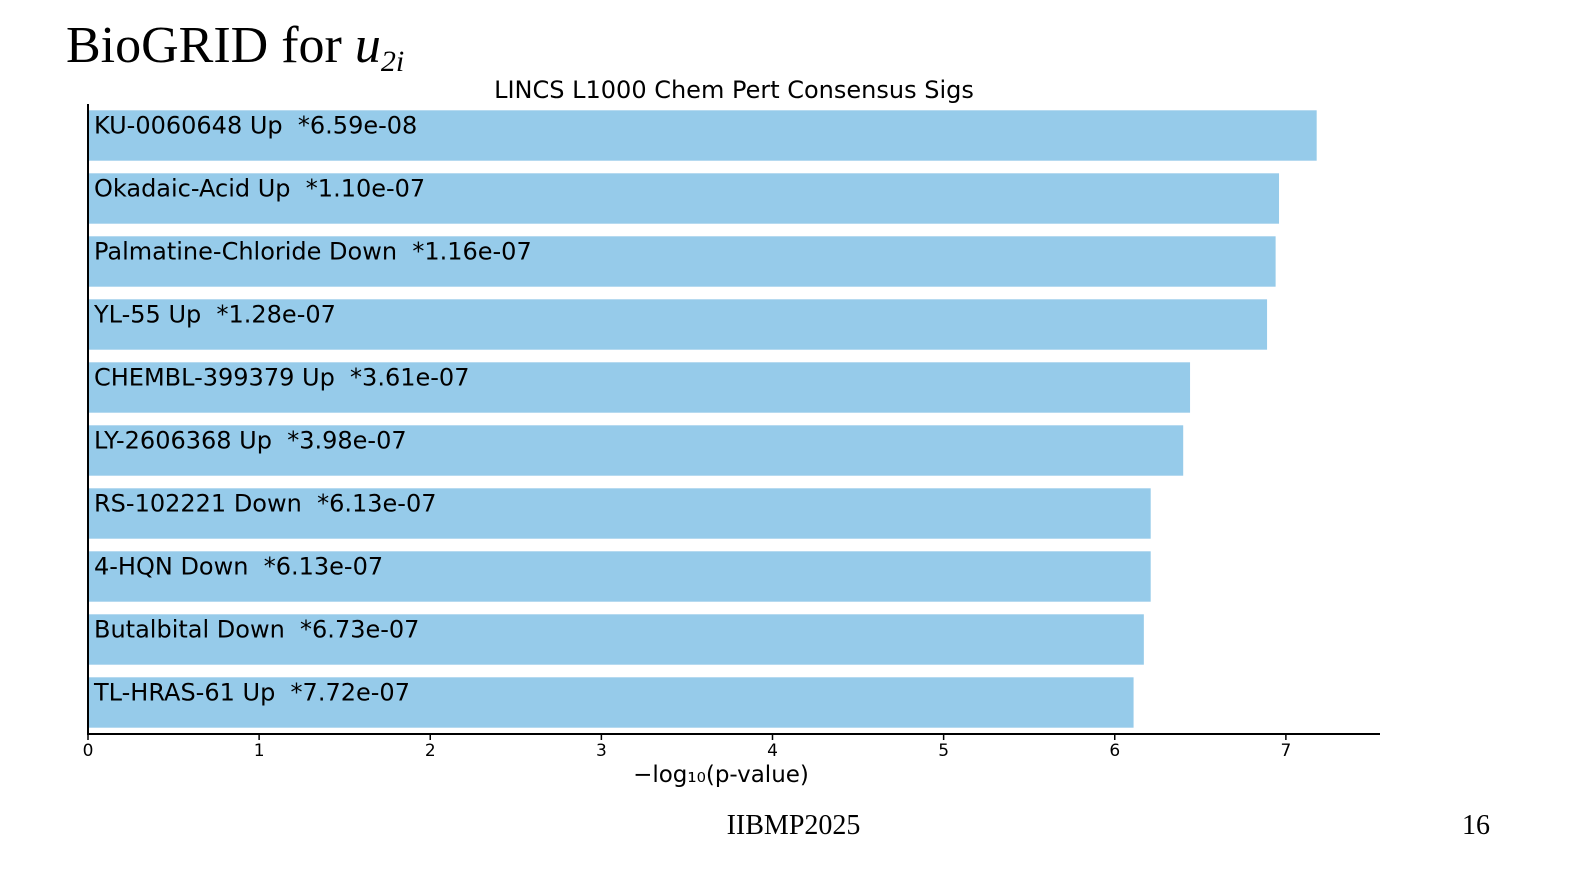 The image size is (1587, 893). What do you see at coordinates (256, 630) in the screenshot?
I see `bar-label: Butalbital Down *6.73e-07` at bounding box center [256, 630].